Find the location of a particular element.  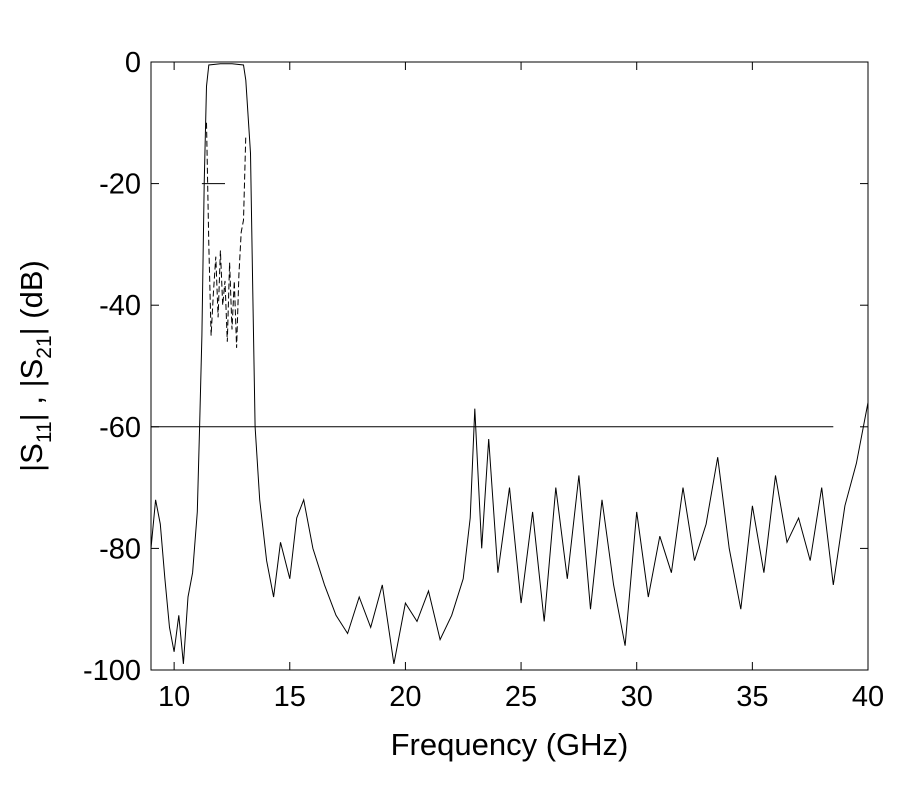

x-tick-label: 10 is located at coordinates (174, 697).